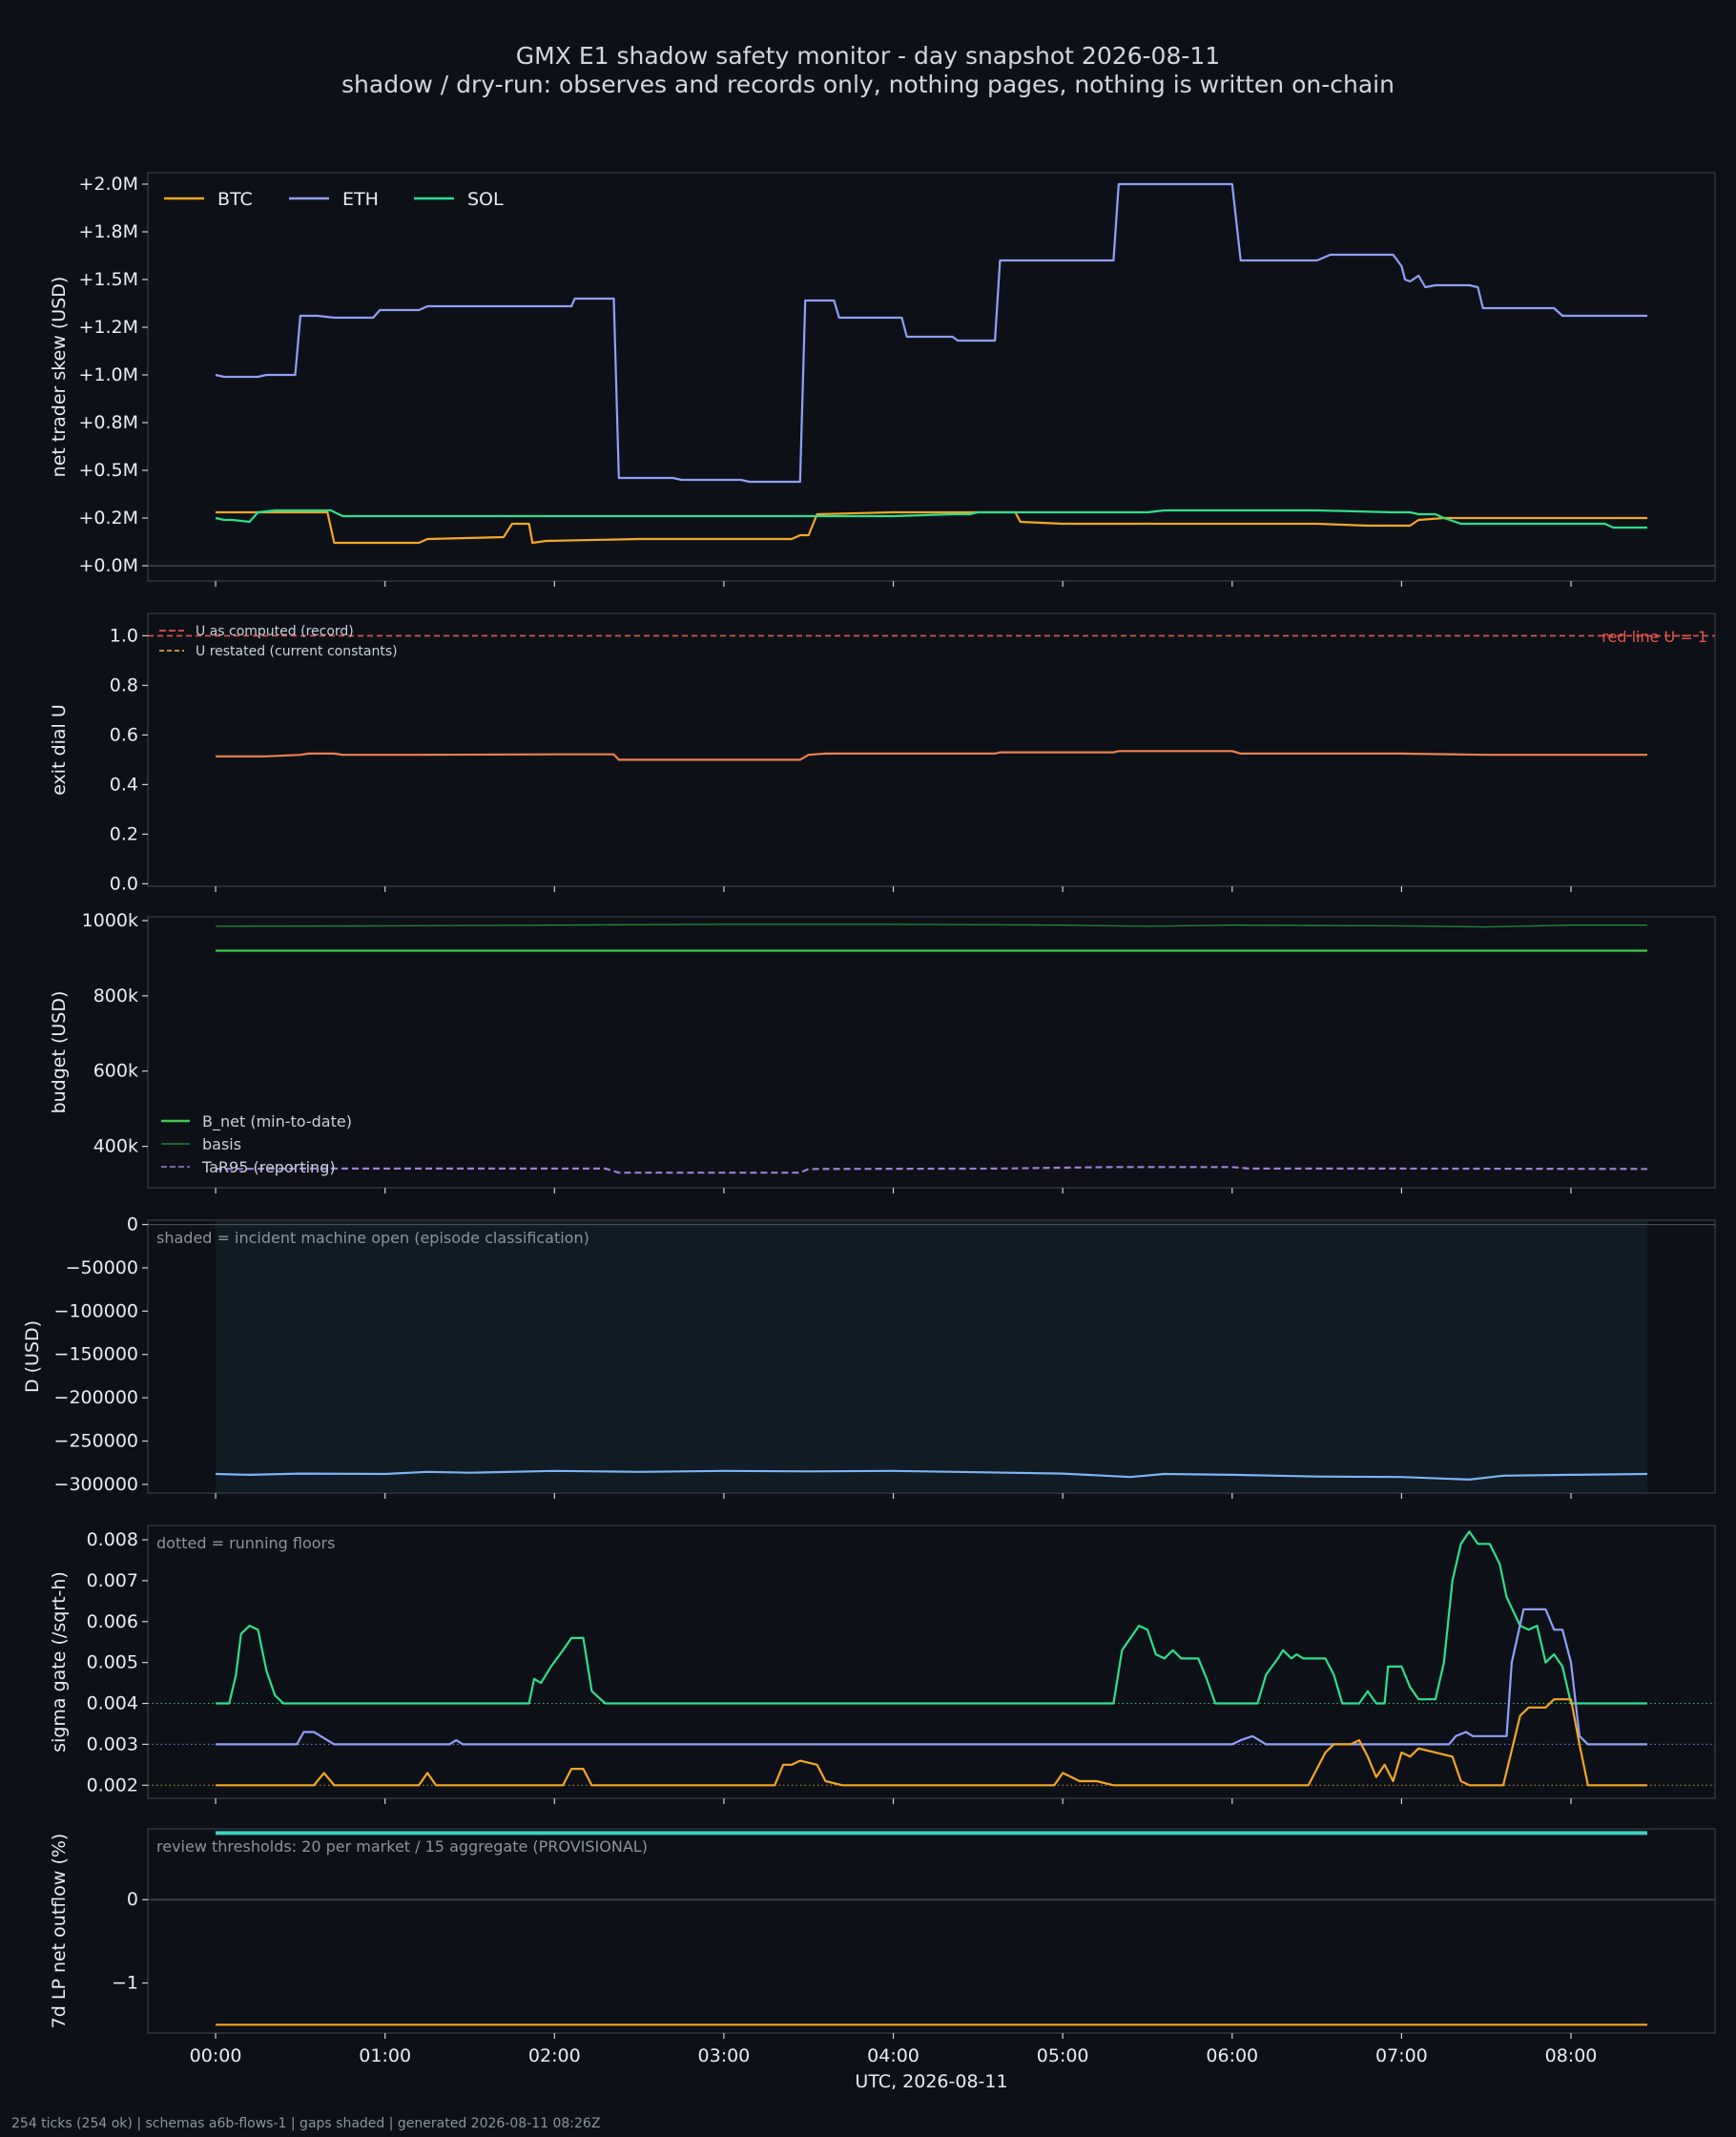 Image resolution: width=1736 pixels, height=2137 pixels. I want to click on y-tick-label: −150000, so click(96, 1354).